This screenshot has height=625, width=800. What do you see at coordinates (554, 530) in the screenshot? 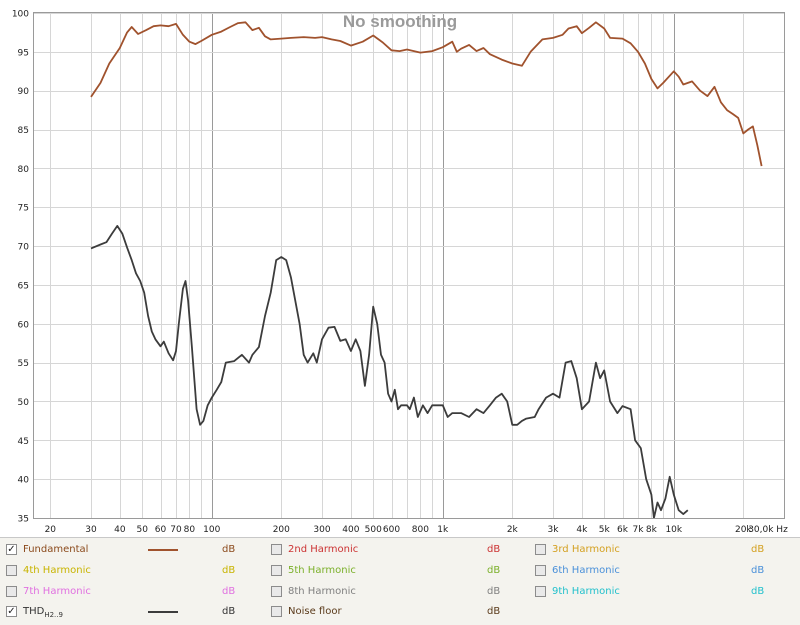
I see `x-tick-label: 3k` at bounding box center [554, 530].